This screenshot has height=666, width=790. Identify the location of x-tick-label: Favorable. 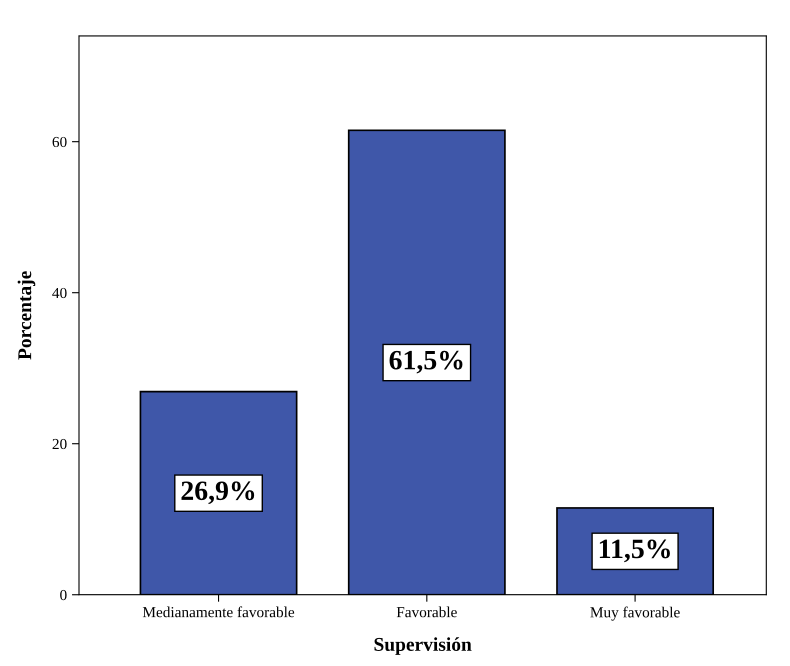
(426, 612).